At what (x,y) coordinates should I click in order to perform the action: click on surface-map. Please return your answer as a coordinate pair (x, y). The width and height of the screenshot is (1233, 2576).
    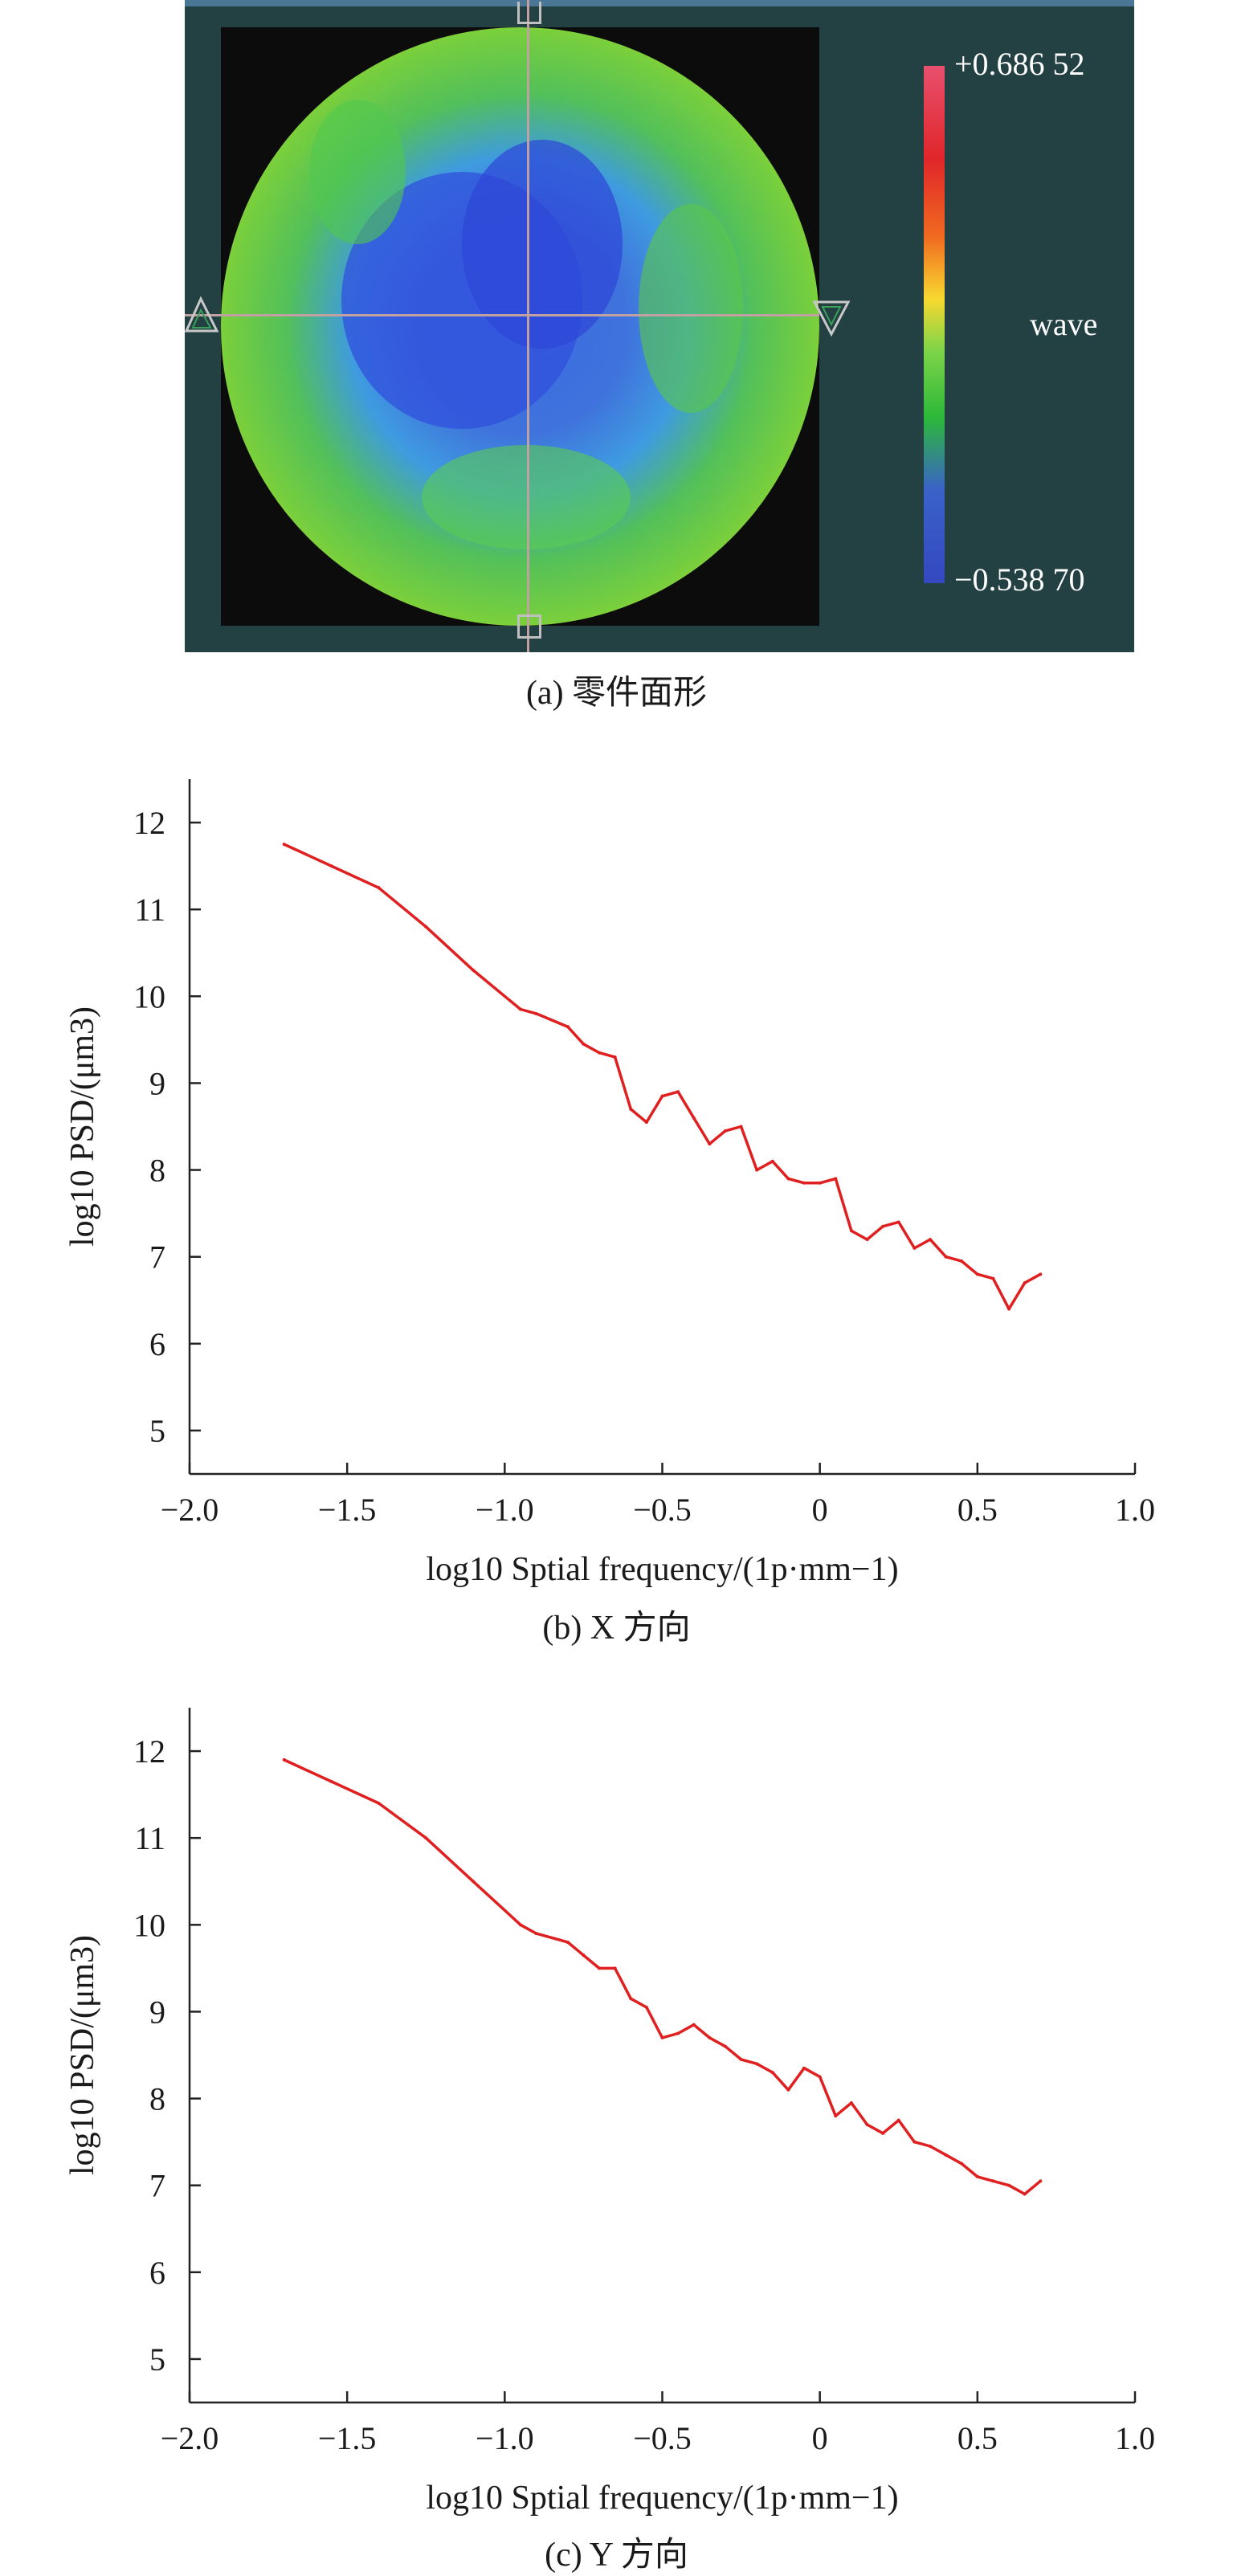
    Looking at the image, I should click on (520, 326).